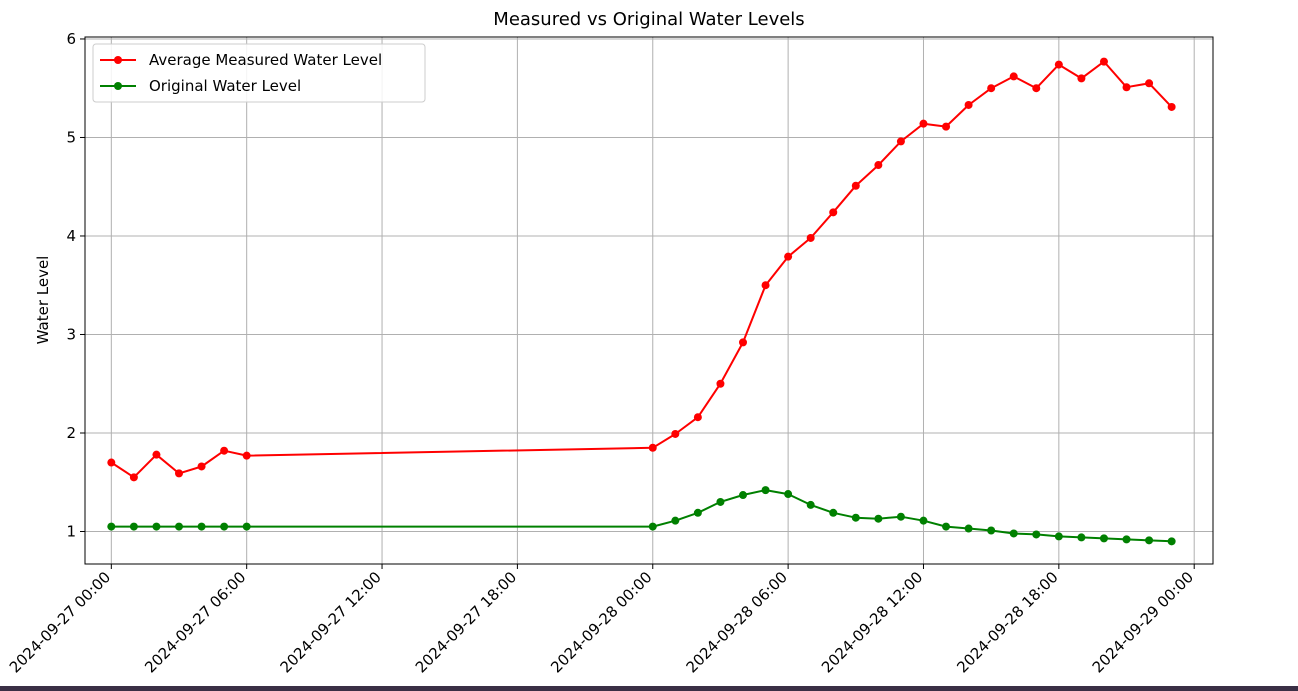  Describe the element at coordinates (601, 622) in the screenshot. I see `x-tick-label: 2024-09-28 00:00` at that location.